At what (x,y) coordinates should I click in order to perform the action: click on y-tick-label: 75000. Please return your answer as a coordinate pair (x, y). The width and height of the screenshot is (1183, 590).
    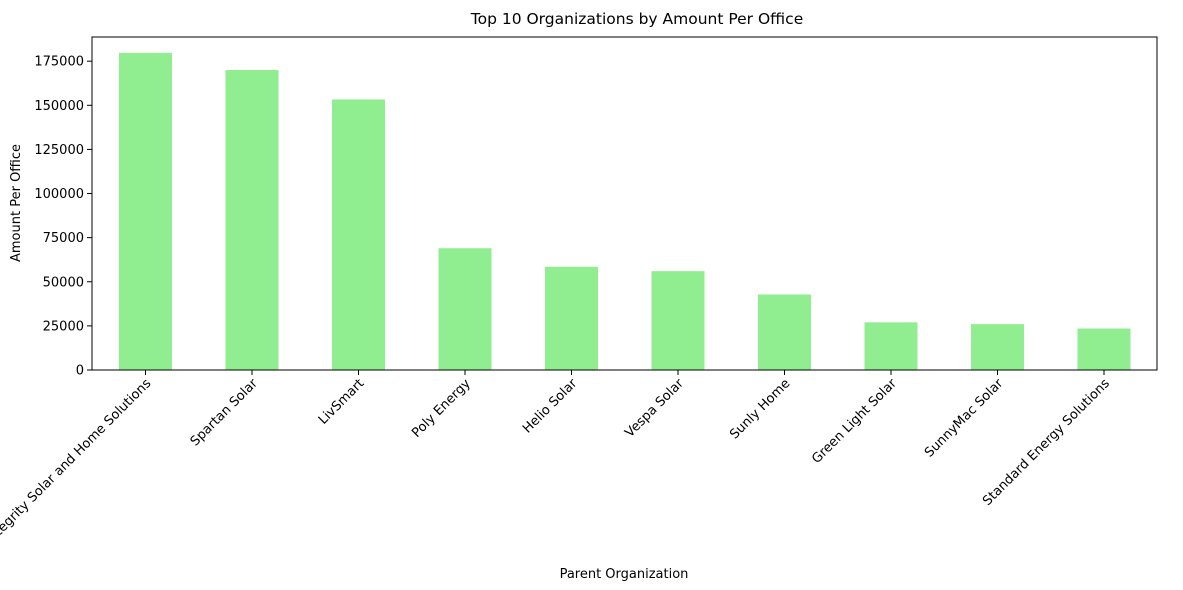
    Looking at the image, I should click on (63, 238).